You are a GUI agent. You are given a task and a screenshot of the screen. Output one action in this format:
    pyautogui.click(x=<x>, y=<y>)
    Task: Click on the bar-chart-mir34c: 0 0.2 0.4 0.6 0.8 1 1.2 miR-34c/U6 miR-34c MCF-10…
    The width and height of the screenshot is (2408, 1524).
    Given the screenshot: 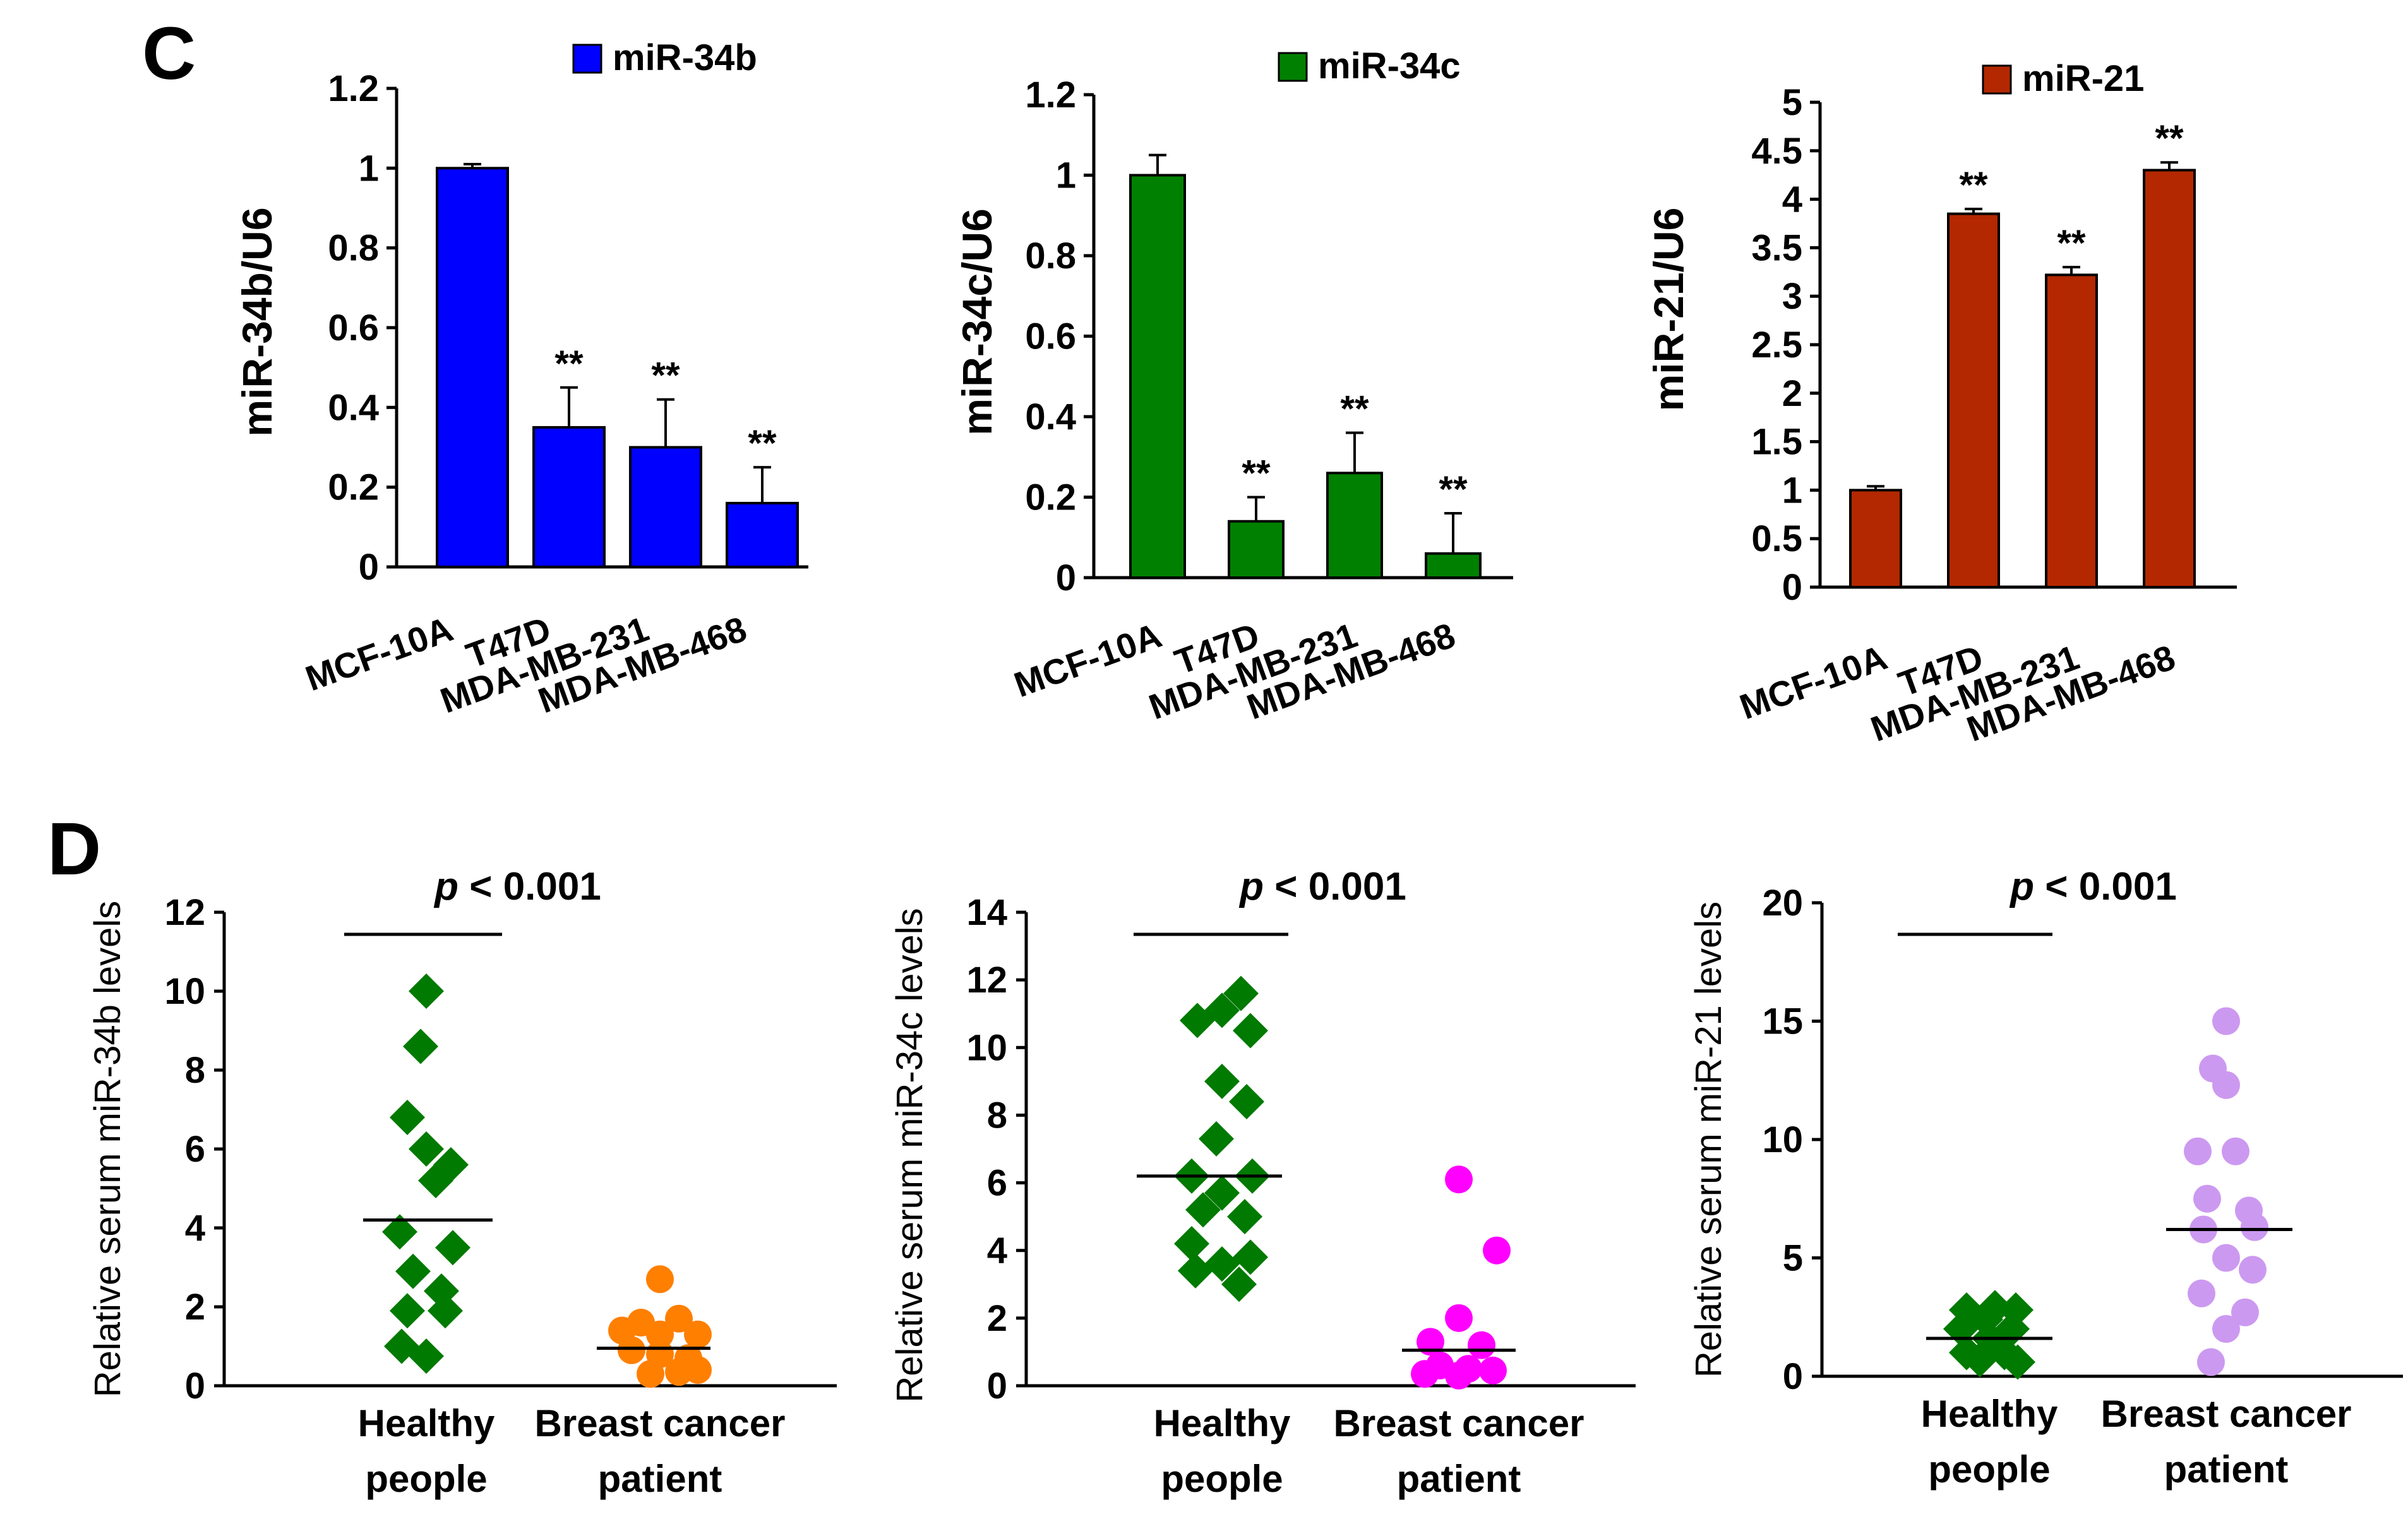 What is the action you would take?
    pyautogui.click(x=1233, y=386)
    